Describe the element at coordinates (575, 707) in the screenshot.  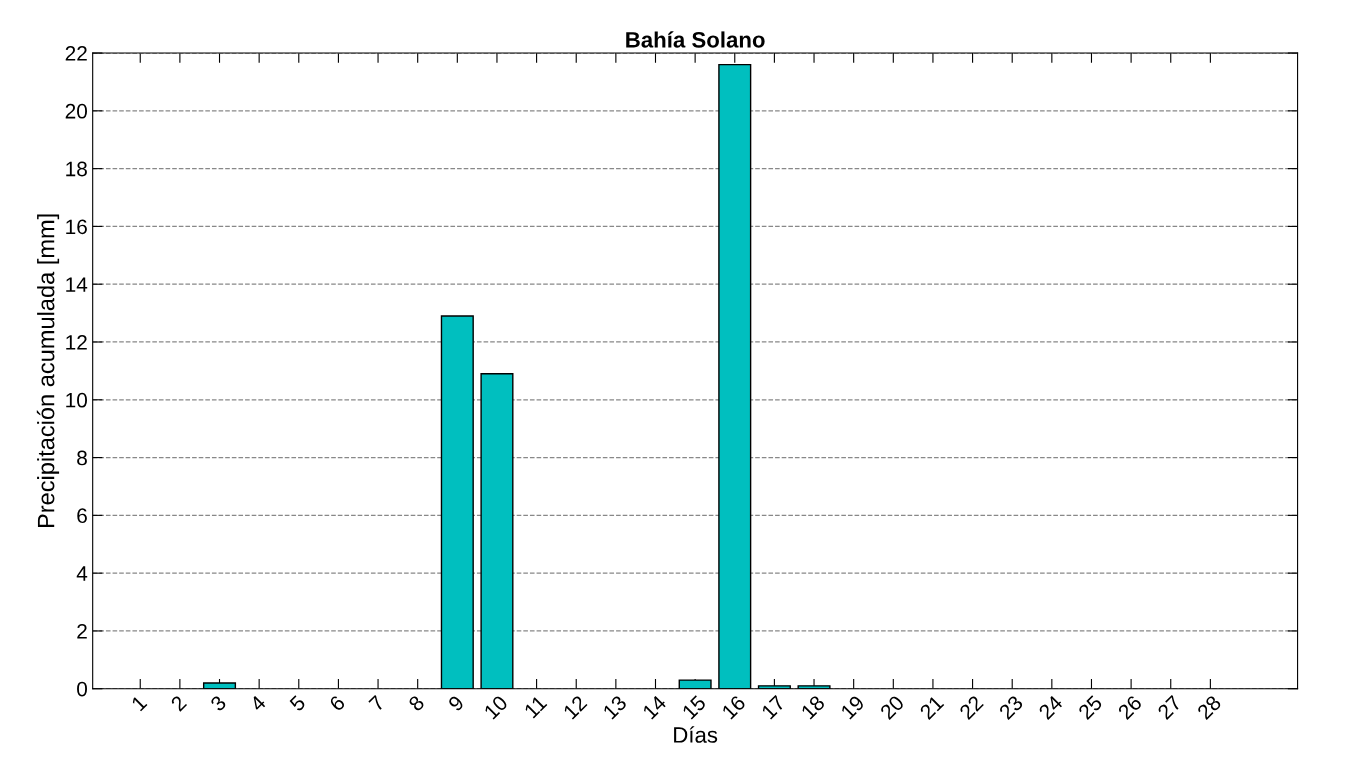
I see `x-tick-label: 12` at that location.